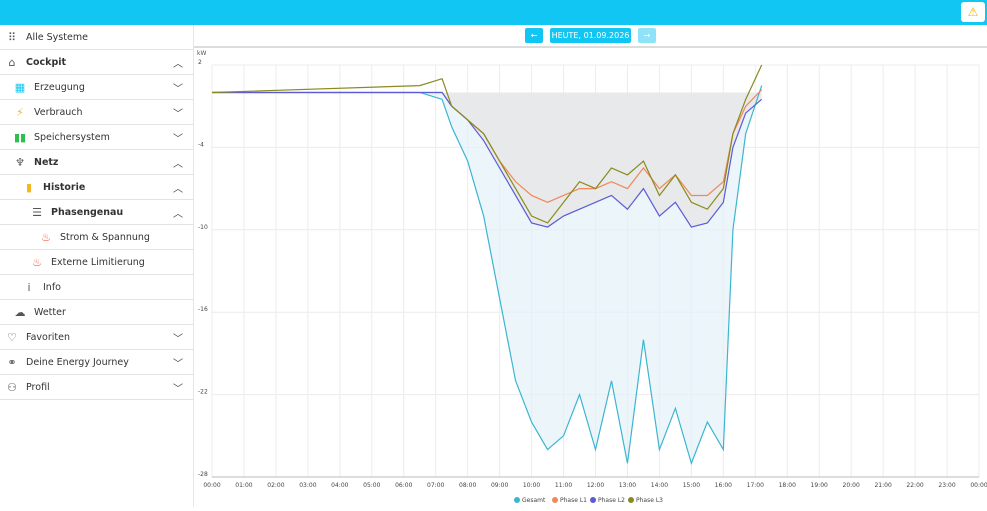 The width and height of the screenshot is (987, 511). I want to click on y-tick-label: -22, so click(203, 392).